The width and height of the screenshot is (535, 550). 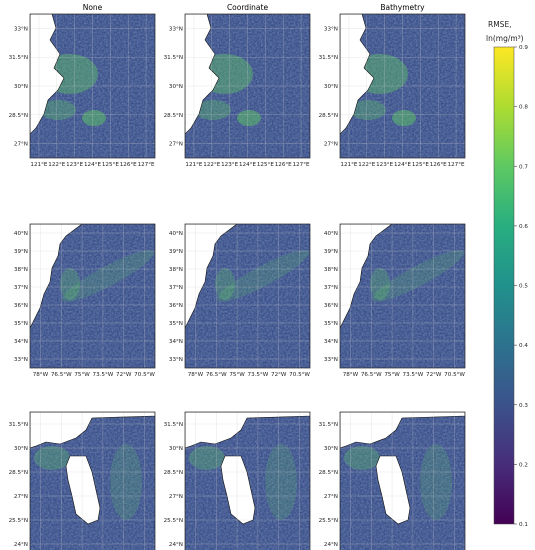 What do you see at coordinates (523, 346) in the screenshot?
I see `colorbar-tick-label: 0.4` at bounding box center [523, 346].